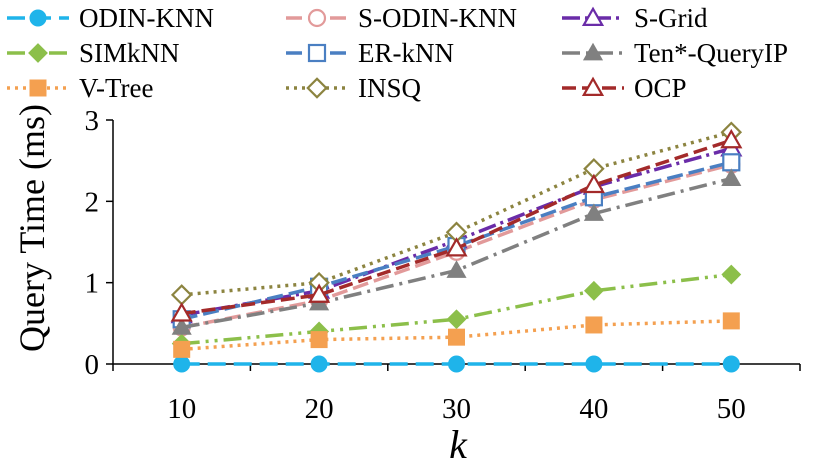 The width and height of the screenshot is (831, 463). I want to click on legend-label: S-Grid, so click(671, 18).